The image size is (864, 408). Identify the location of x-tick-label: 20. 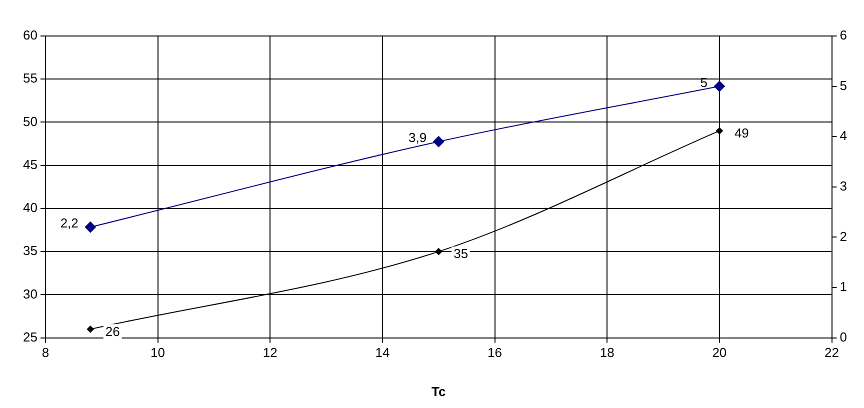
(719, 352).